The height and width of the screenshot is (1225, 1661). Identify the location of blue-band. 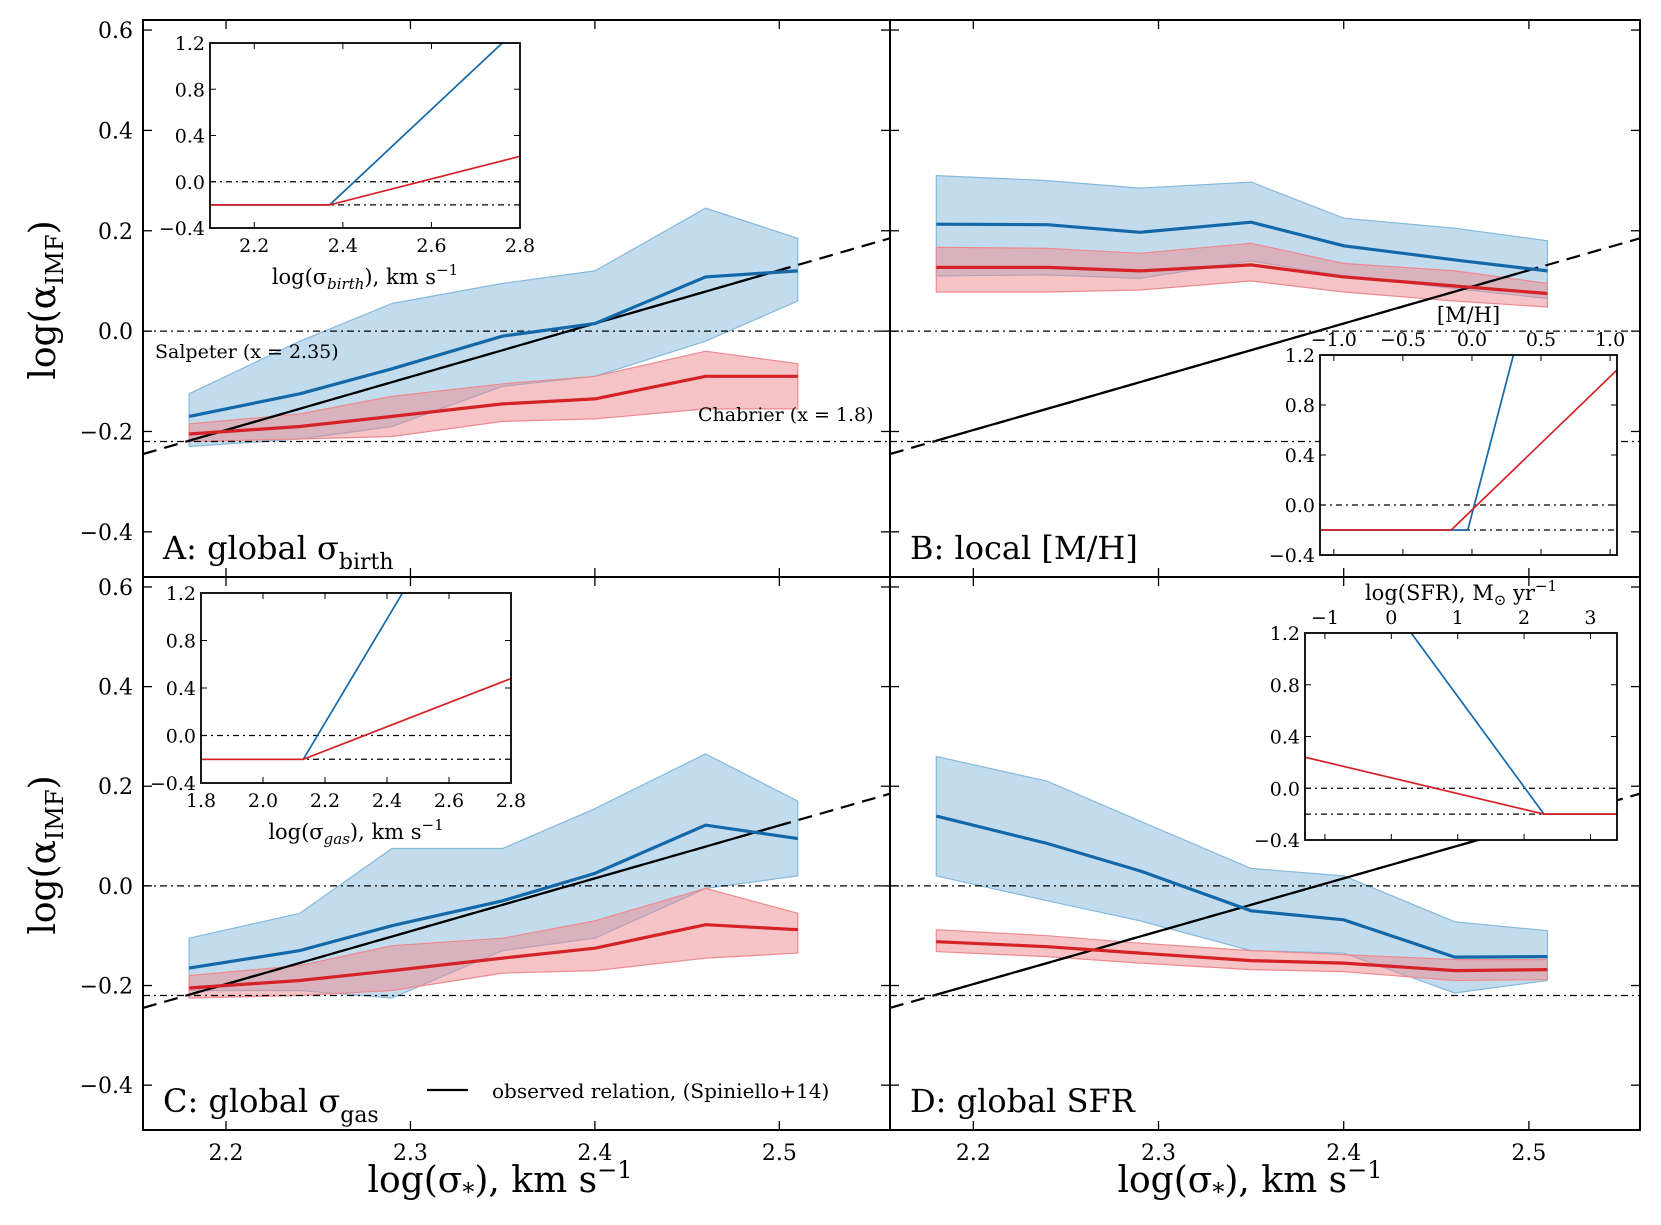
(1241, 874).